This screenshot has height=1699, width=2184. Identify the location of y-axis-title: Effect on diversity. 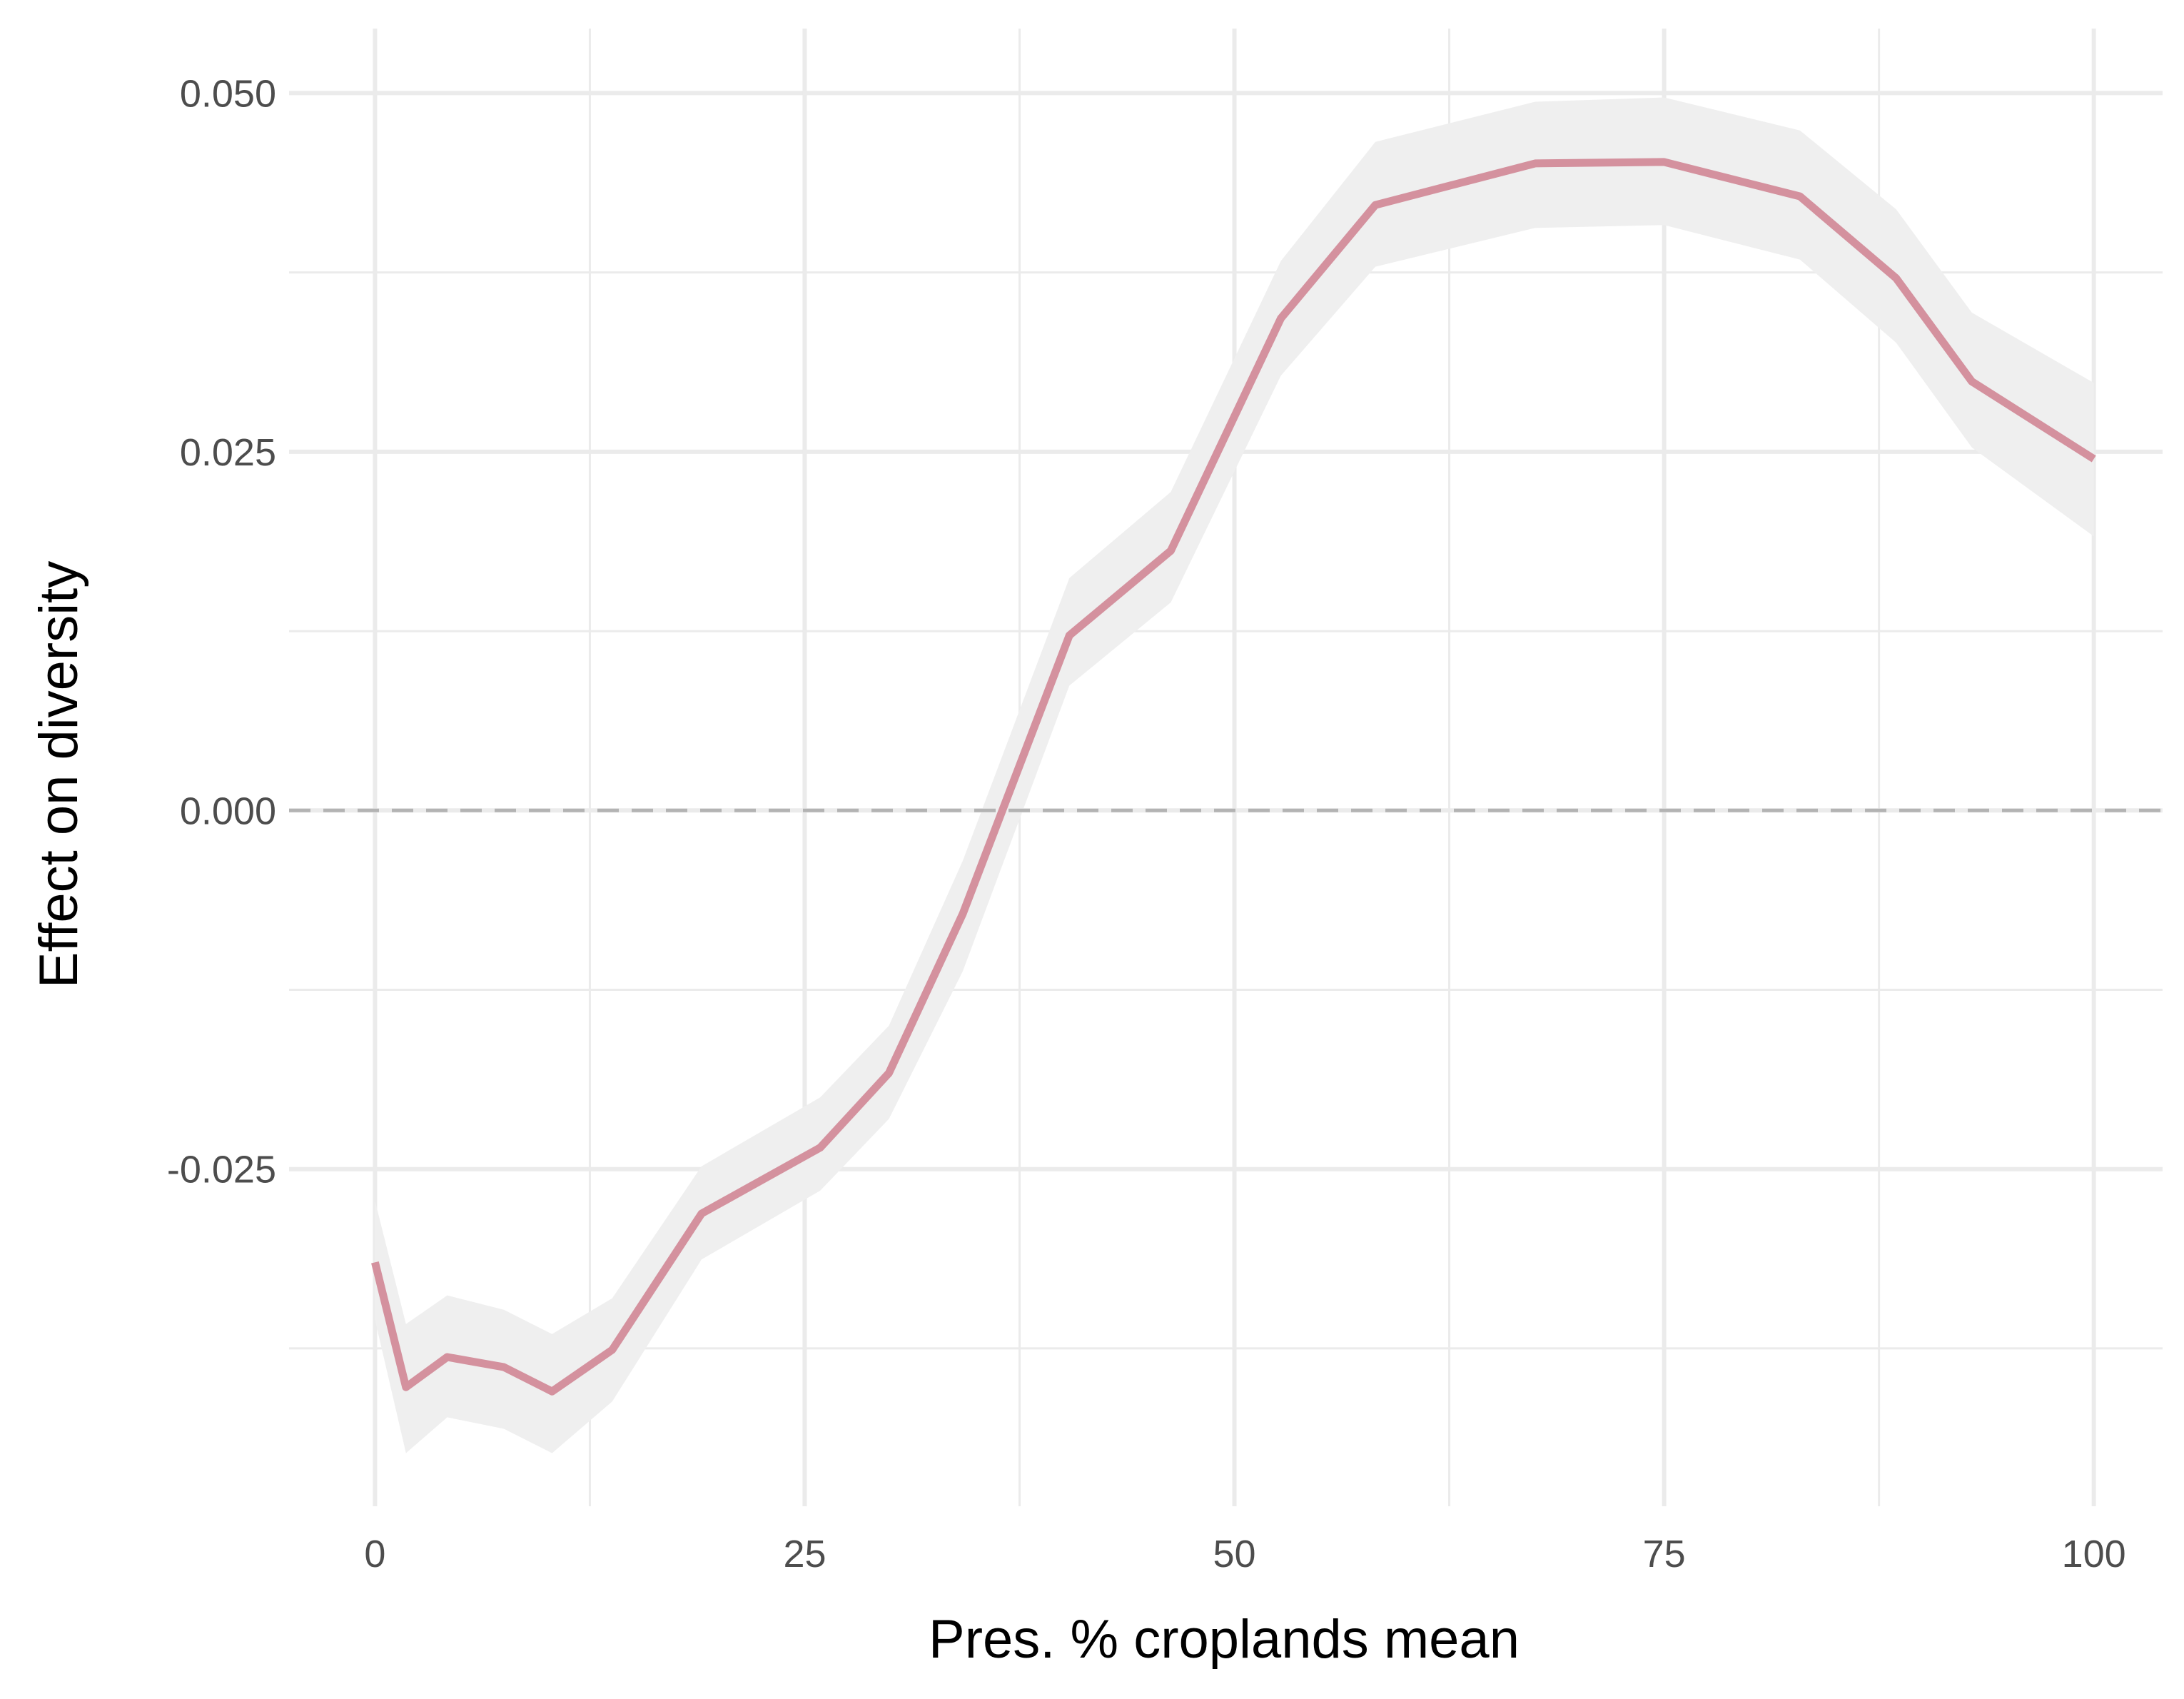
(59, 775).